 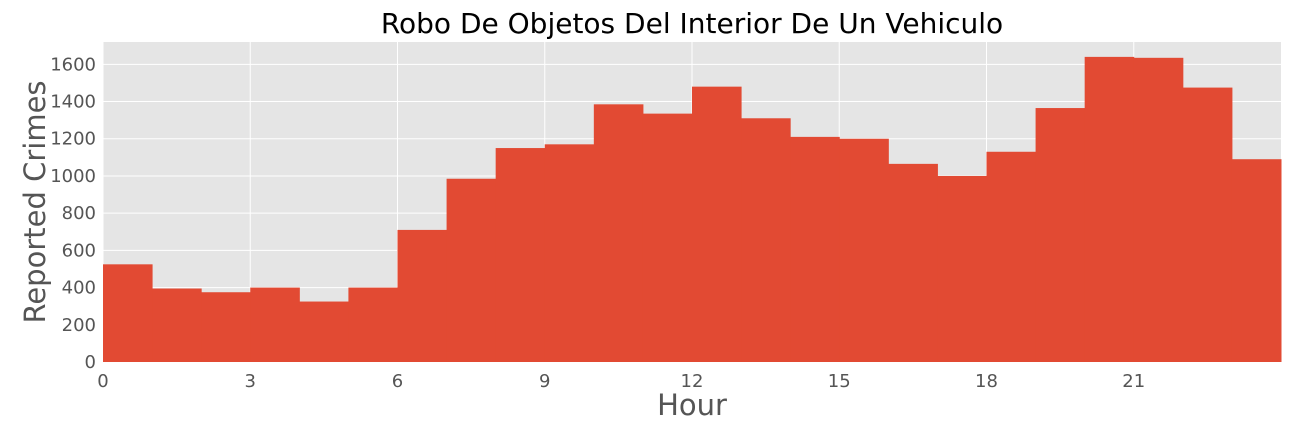 What do you see at coordinates (839, 381) in the screenshot?
I see `x-tick-label: 15` at bounding box center [839, 381].